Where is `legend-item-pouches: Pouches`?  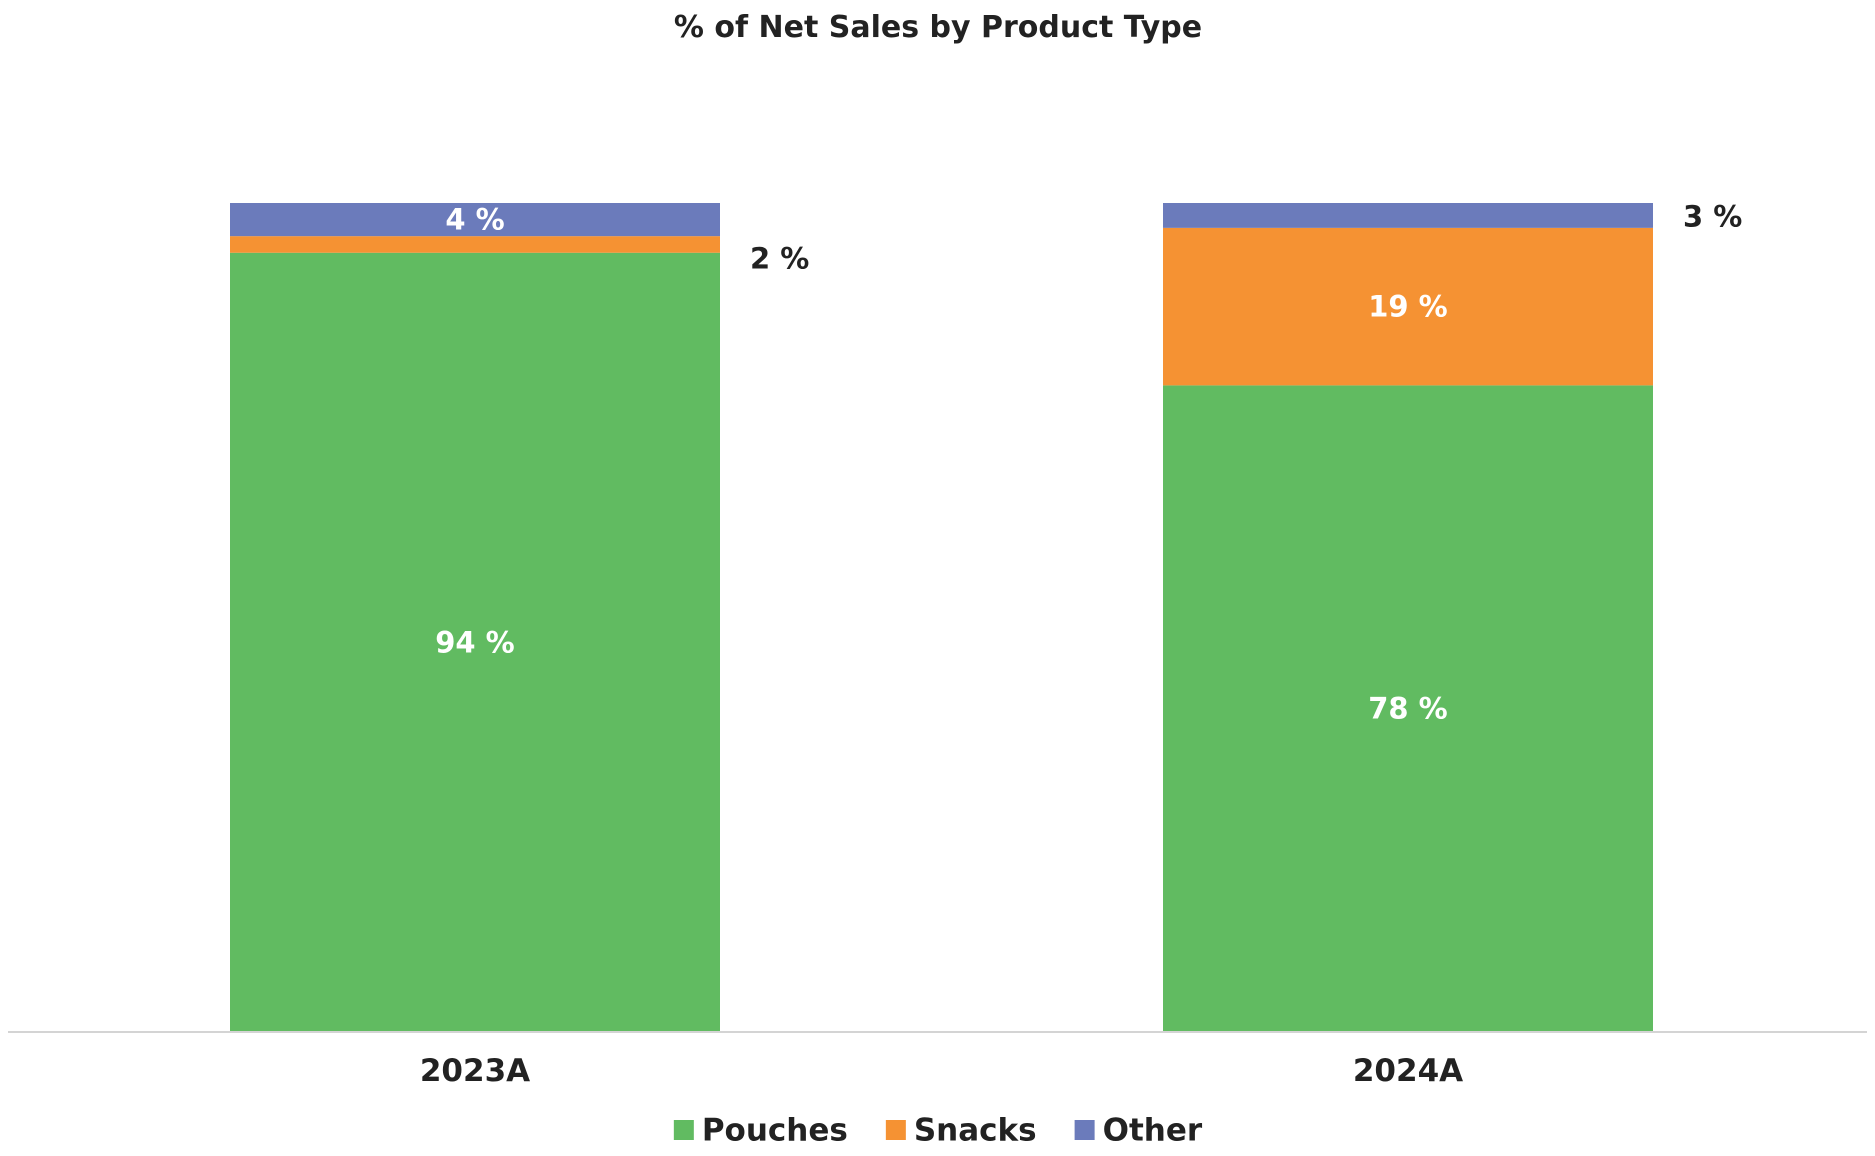
legend-item-pouches: Pouches is located at coordinates (760, 1131).